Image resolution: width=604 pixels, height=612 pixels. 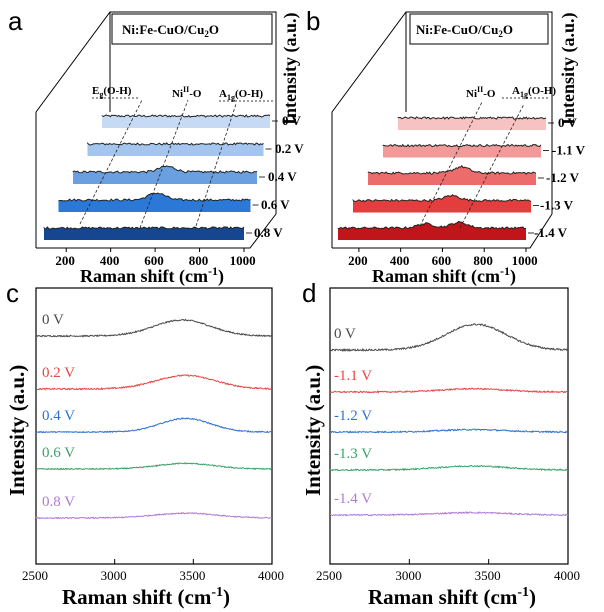 I want to click on panel-b-frame-floor, so click(x=442, y=231).